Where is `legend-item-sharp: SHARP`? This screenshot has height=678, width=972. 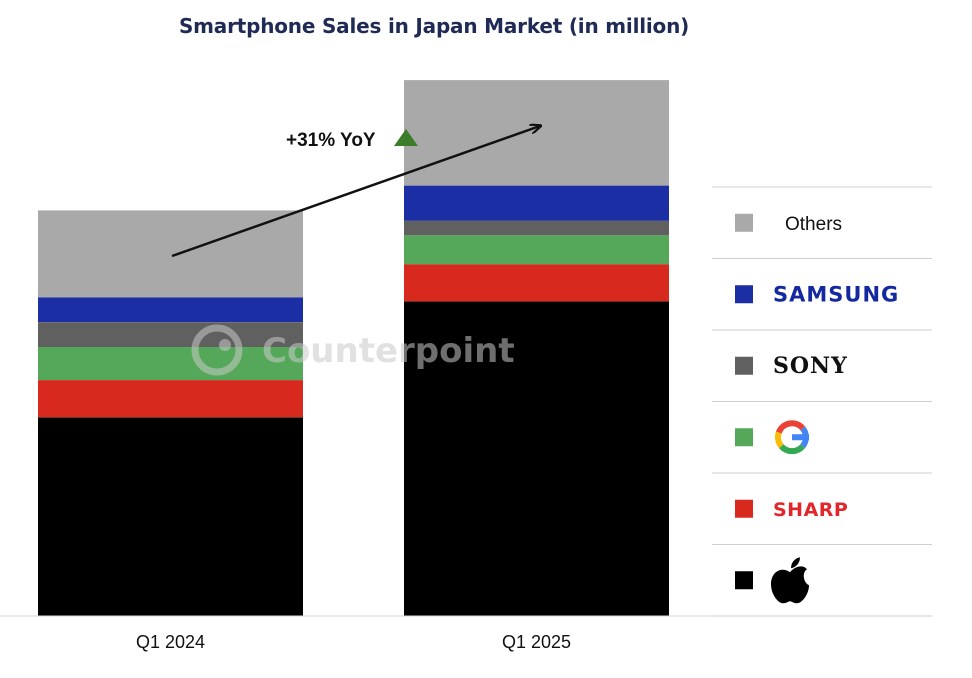
legend-item-sharp: SHARP is located at coordinates (791, 510).